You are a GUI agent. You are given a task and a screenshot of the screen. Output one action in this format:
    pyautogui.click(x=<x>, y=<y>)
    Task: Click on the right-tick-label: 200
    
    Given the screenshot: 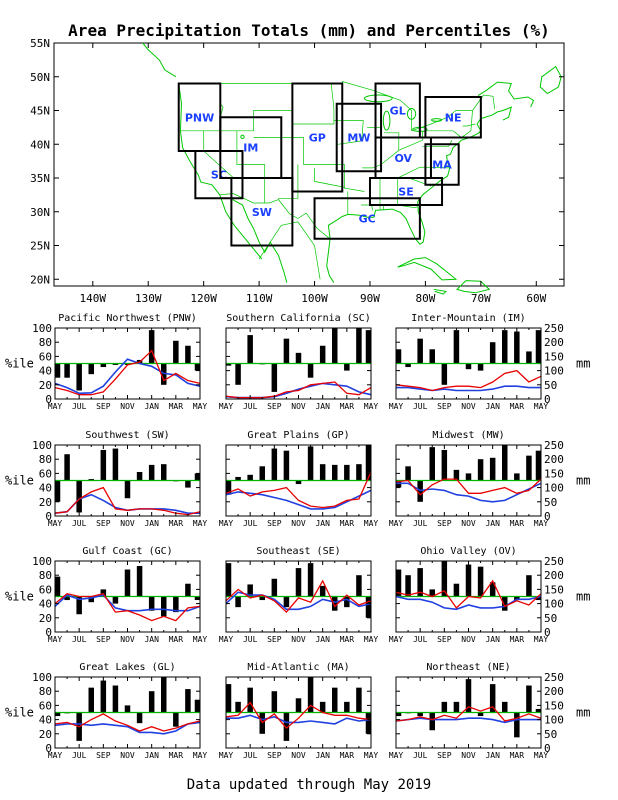 What is the action you would take?
    pyautogui.click(x=554, y=342)
    